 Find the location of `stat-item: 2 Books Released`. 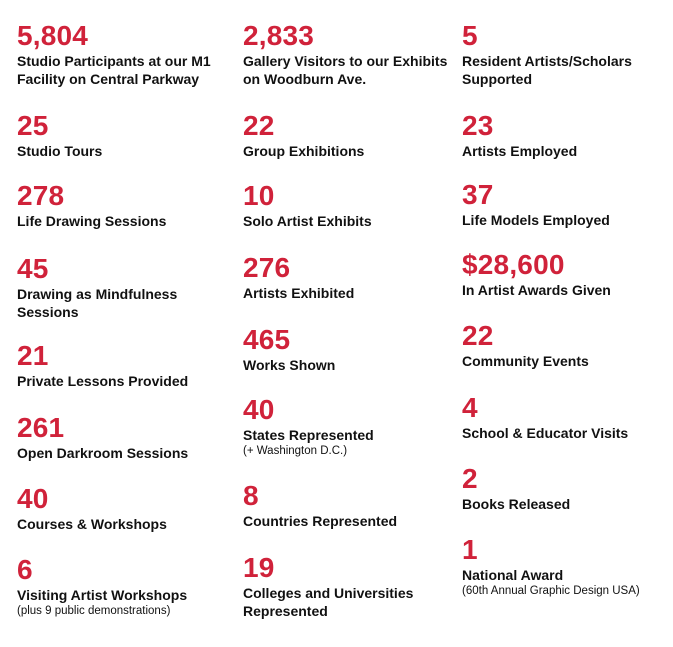

stat-item: 2 Books Released is located at coordinates (564, 489).